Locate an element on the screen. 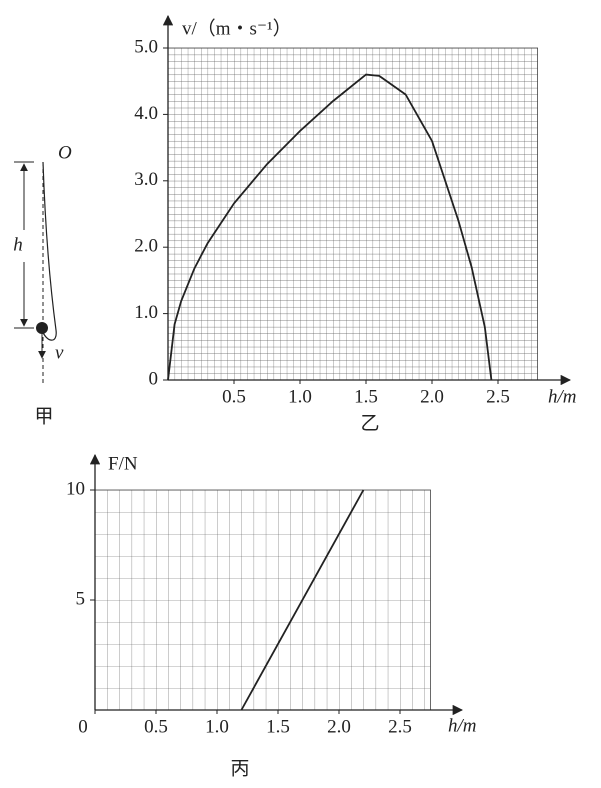 The height and width of the screenshot is (788, 601). rope is located at coordinates (49, 251).